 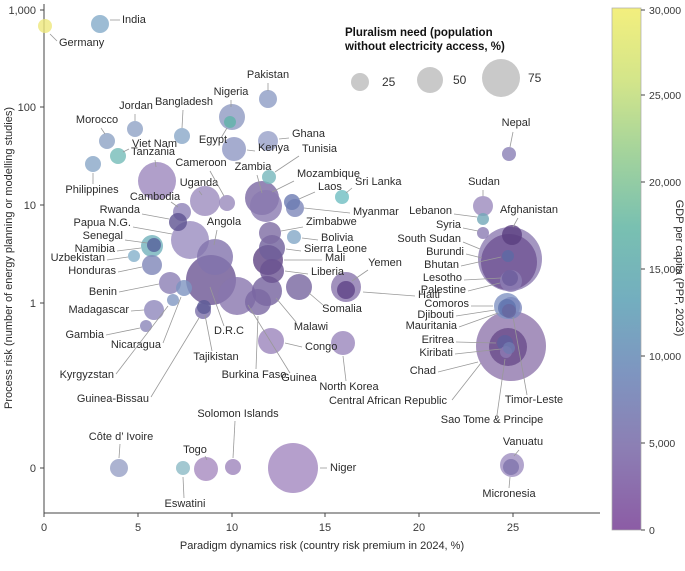 What do you see at coordinates (662, 444) in the screenshot?
I see `colorbar-tick-label: 5,000` at bounding box center [662, 444].